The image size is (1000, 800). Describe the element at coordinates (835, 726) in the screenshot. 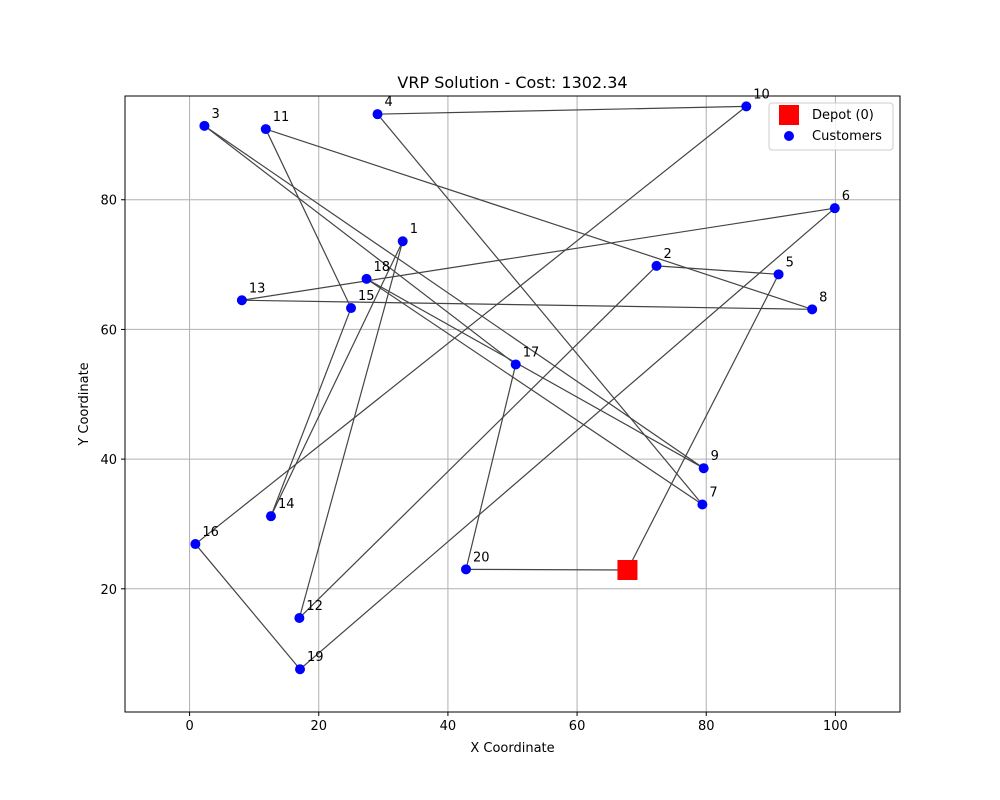

I see `x-tick-label: 100` at that location.